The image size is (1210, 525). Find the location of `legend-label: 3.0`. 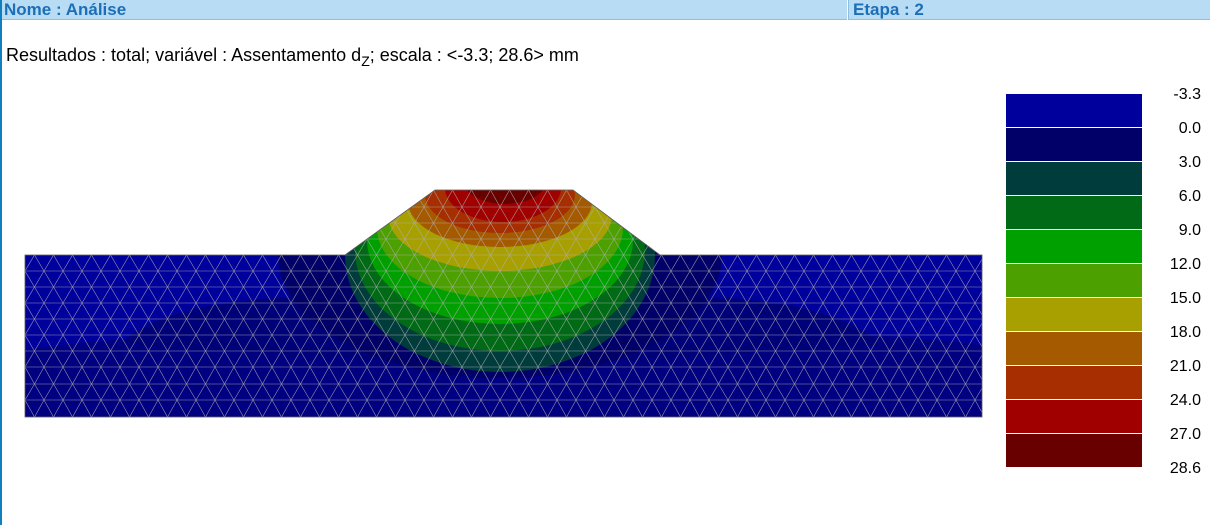

legend-label: 3.0 is located at coordinates (1190, 162).